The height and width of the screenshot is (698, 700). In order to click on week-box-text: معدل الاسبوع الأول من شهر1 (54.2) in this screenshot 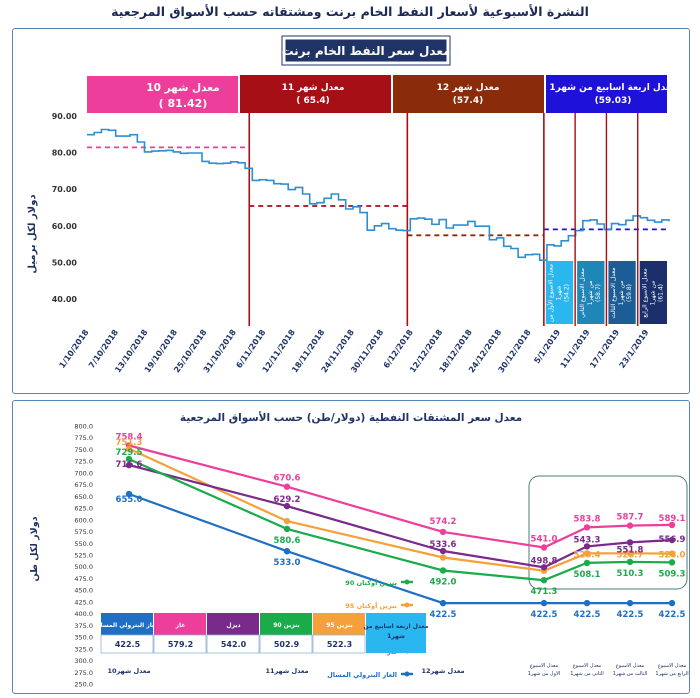, I will do `click(558, 293)`.